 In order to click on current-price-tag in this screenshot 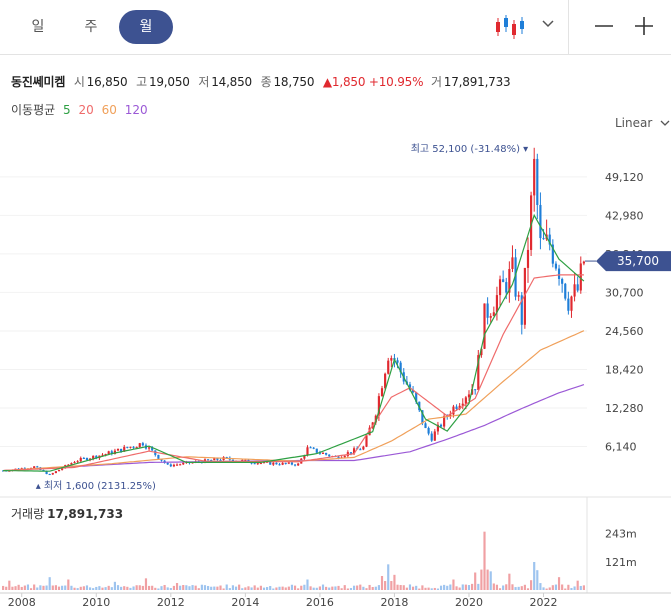, I will do `click(633, 261)`.